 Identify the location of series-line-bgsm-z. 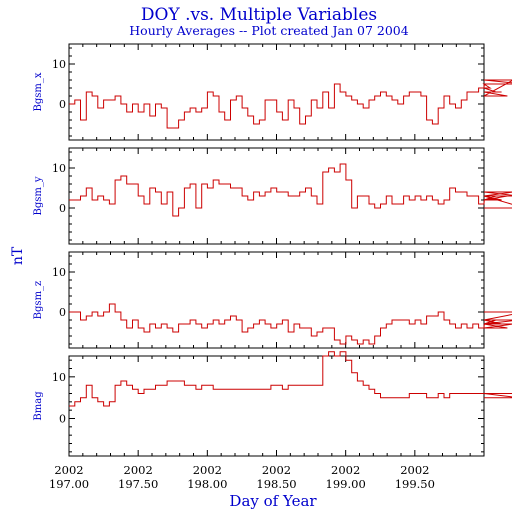
(290, 324).